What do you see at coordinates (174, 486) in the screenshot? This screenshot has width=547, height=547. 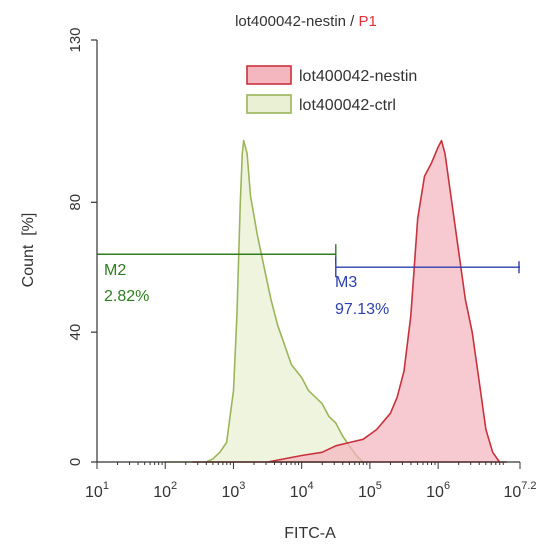 I see `x-tick-exponent: 2` at bounding box center [174, 486].